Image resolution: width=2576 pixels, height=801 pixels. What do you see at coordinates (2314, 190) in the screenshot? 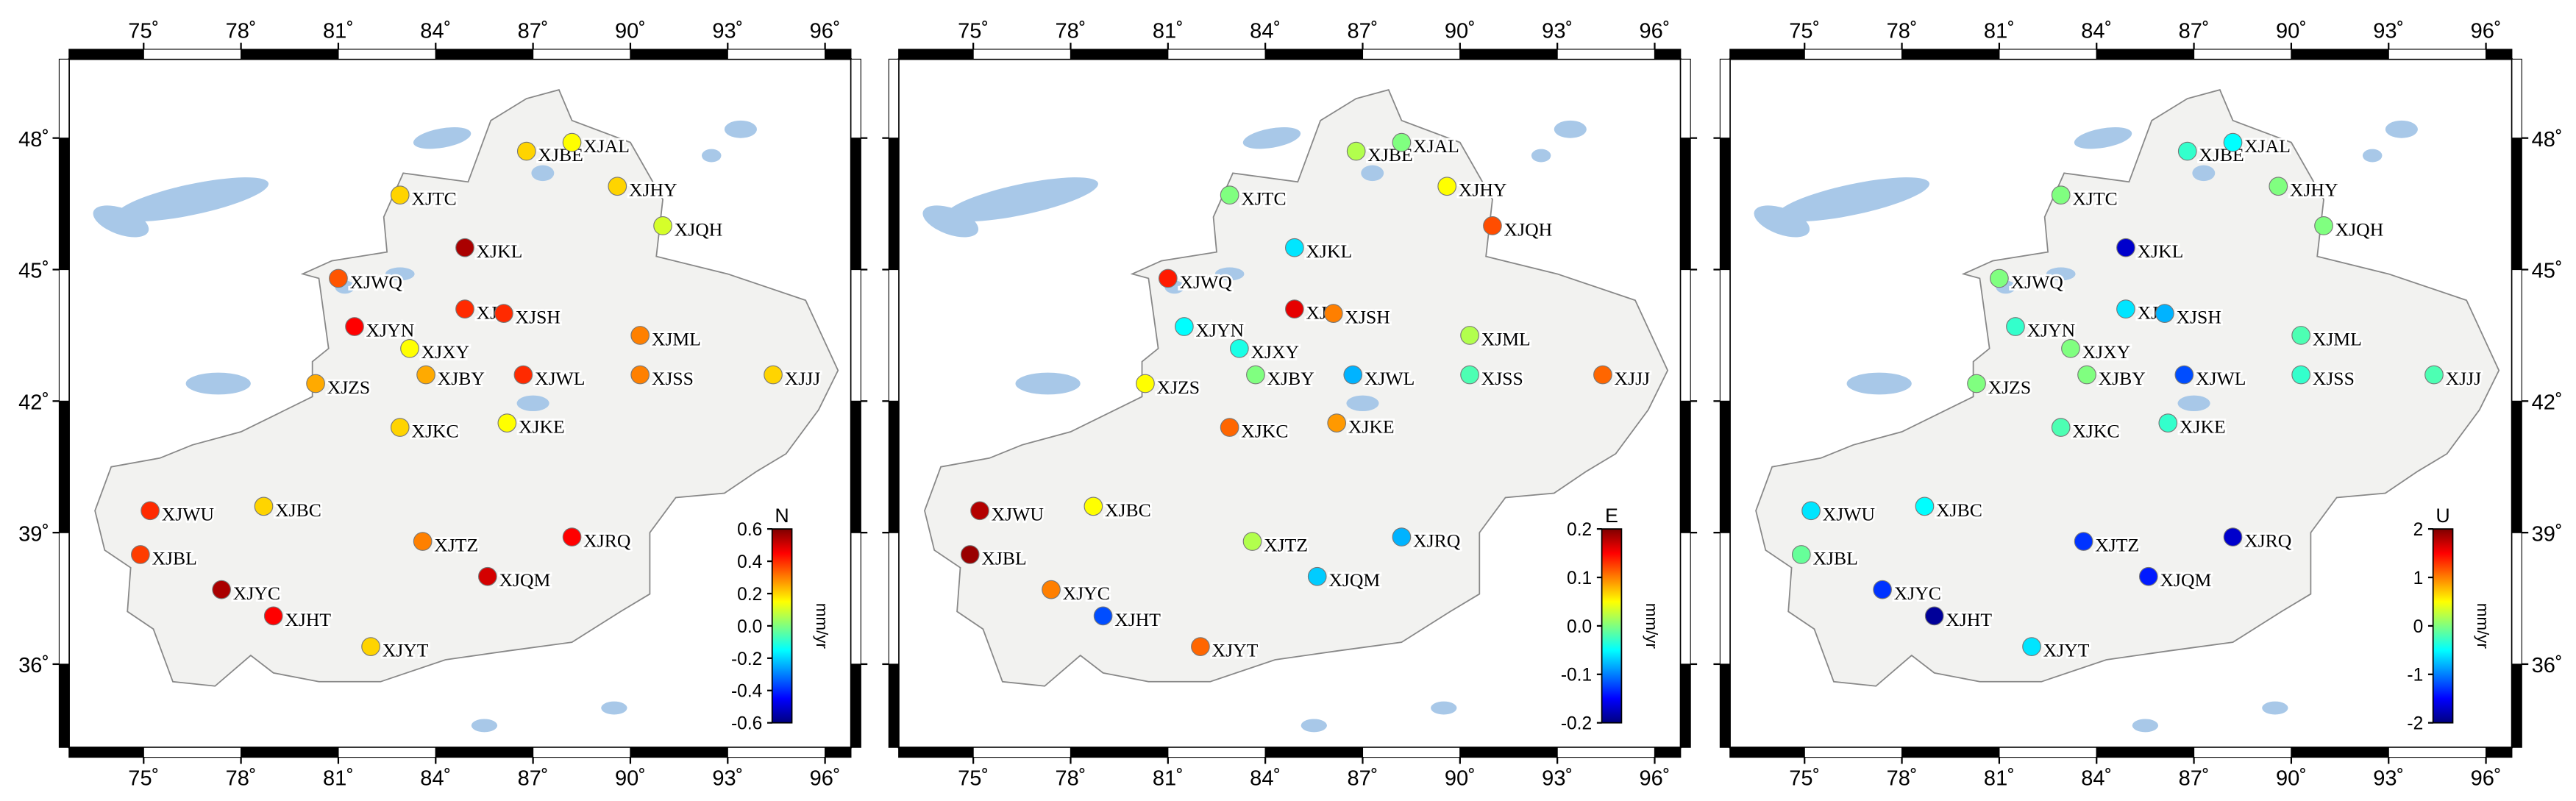
I see `station-label: XJHY` at bounding box center [2314, 190].